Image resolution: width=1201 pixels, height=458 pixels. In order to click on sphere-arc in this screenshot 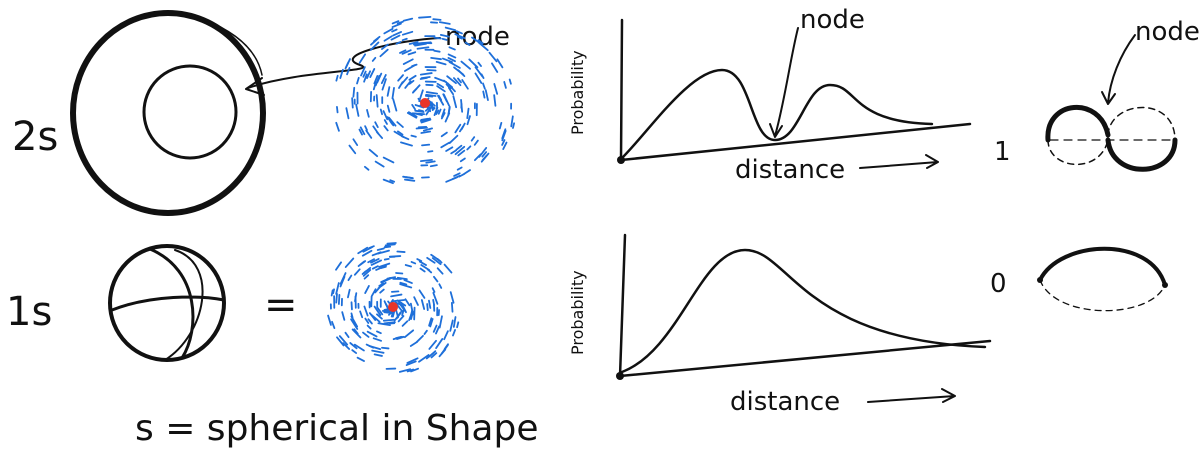, I will do `click(184, 305)`.